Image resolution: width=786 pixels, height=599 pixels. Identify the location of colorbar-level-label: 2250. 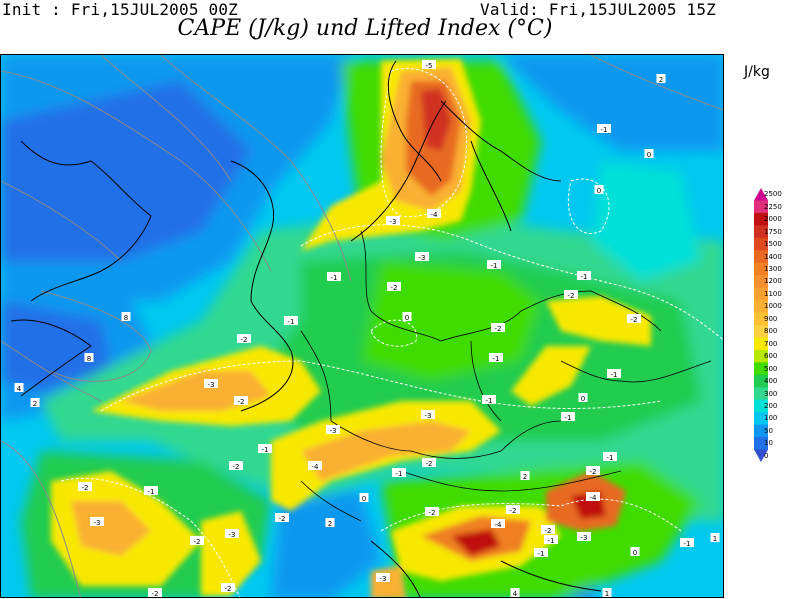
(773, 206).